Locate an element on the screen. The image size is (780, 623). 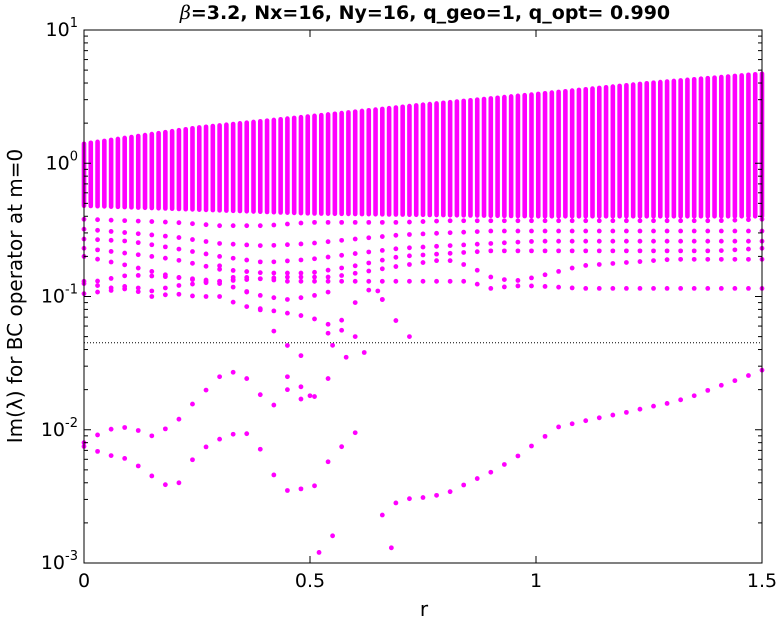
y-tick-label: 10⁻³ is located at coordinates (59, 561).